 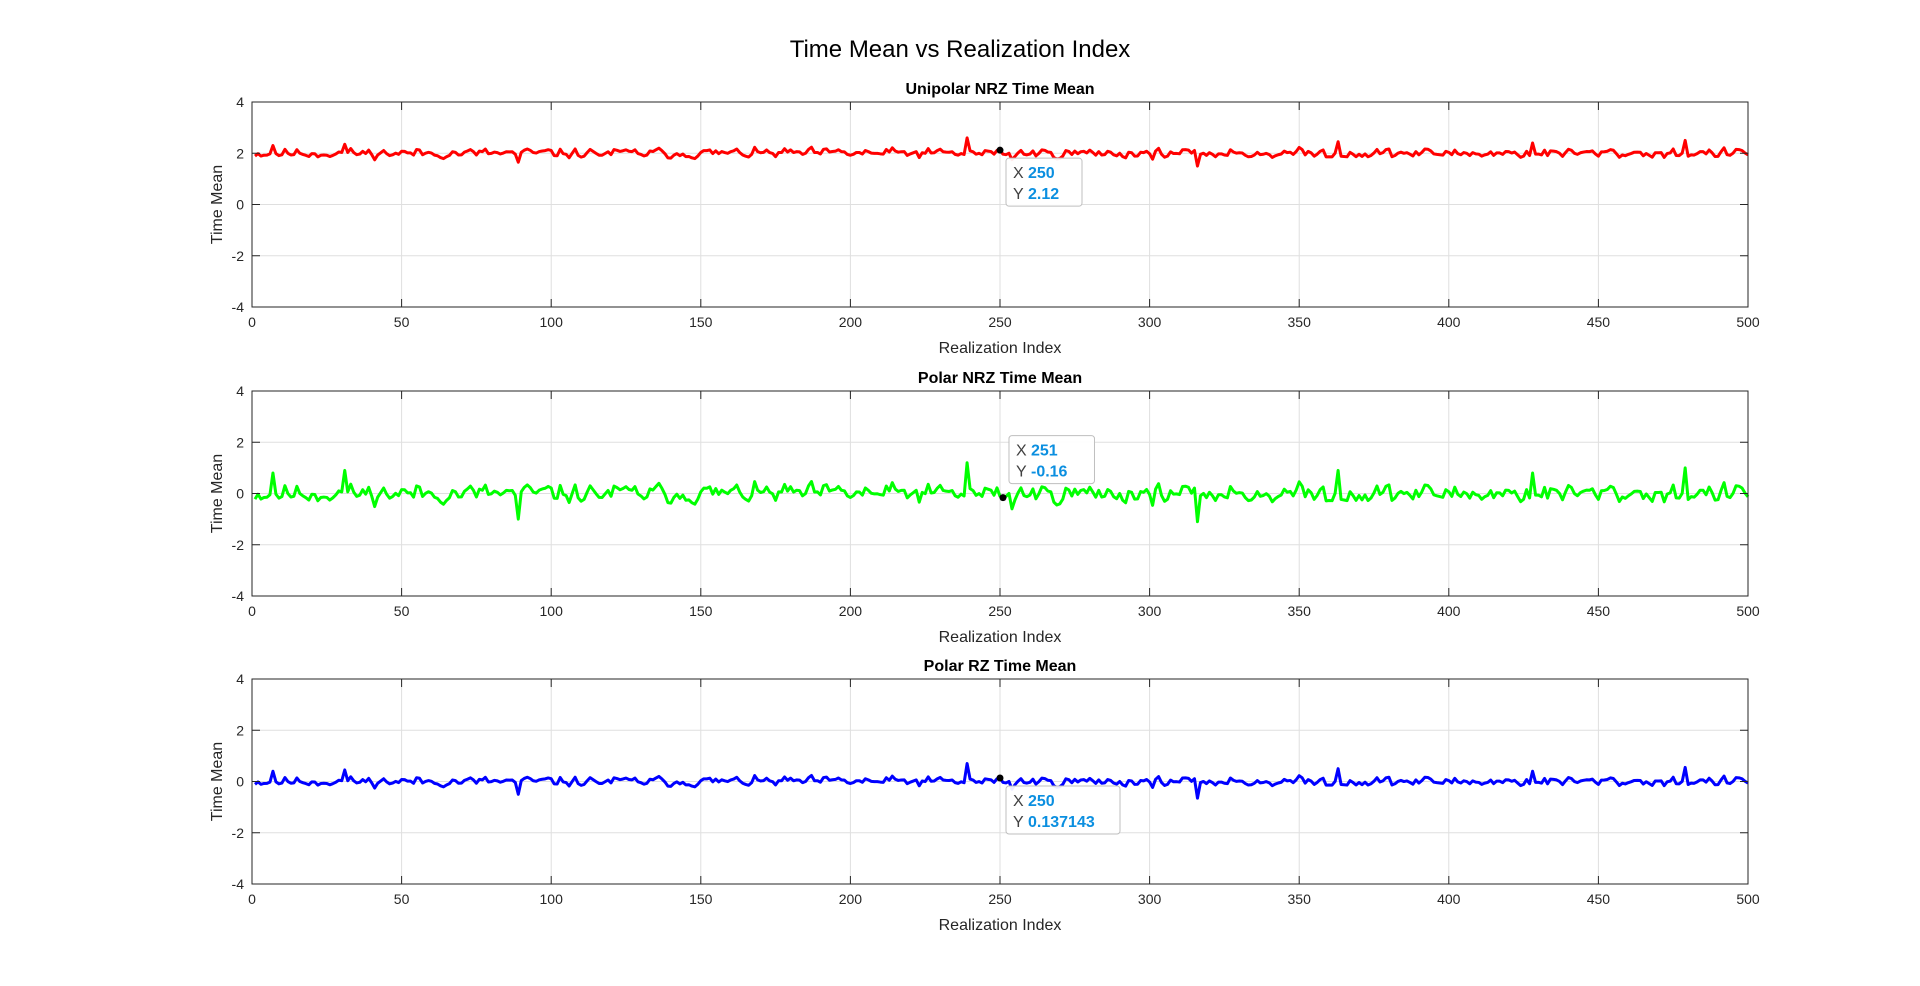 What do you see at coordinates (1061, 822) in the screenshot?
I see `datatip-y-value: 0.137143` at bounding box center [1061, 822].